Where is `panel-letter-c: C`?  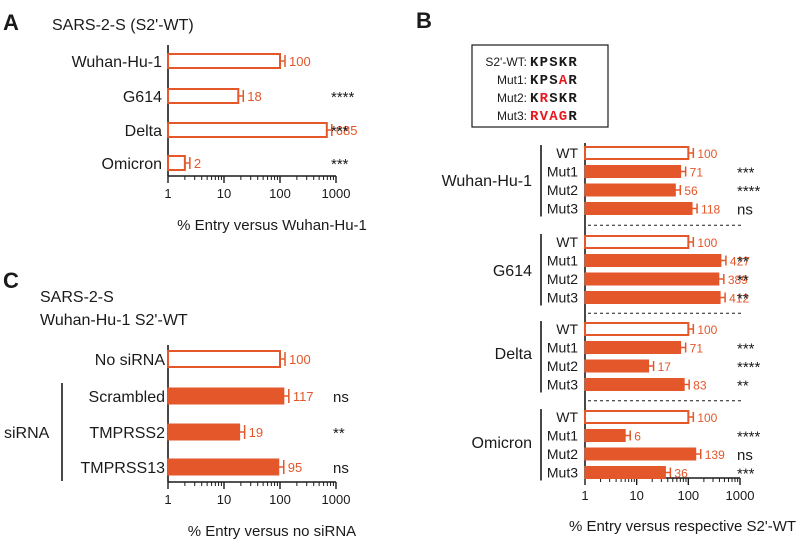
panel-letter-c: C is located at coordinates (11, 280).